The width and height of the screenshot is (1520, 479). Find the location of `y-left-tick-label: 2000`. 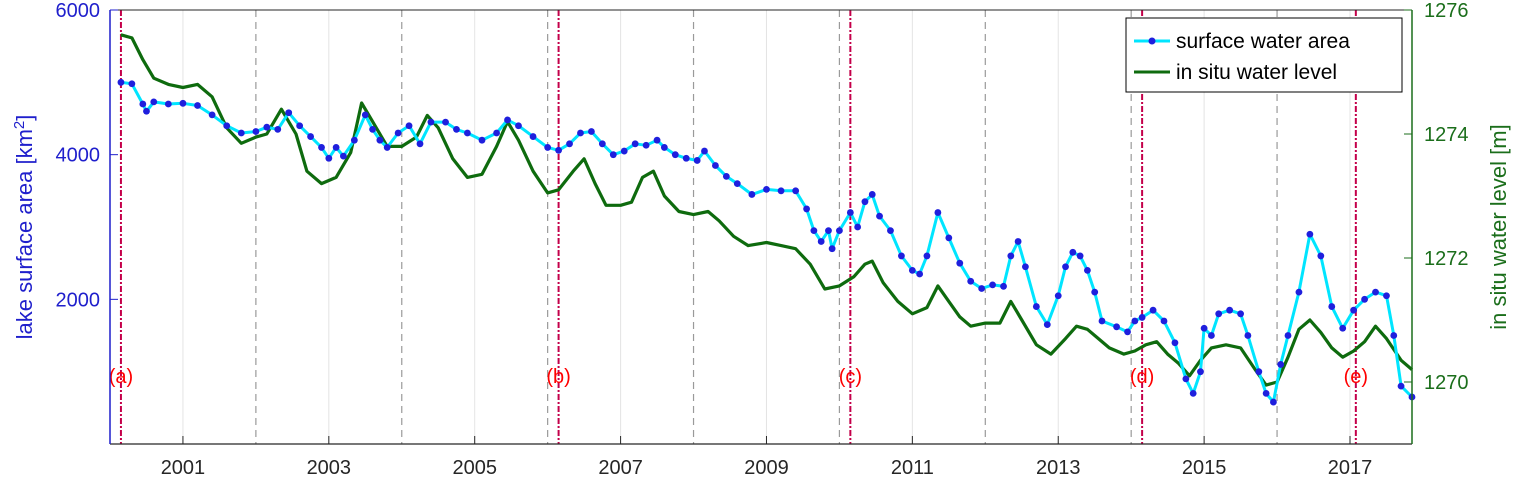

y-left-tick-label: 2000 is located at coordinates (78, 300).